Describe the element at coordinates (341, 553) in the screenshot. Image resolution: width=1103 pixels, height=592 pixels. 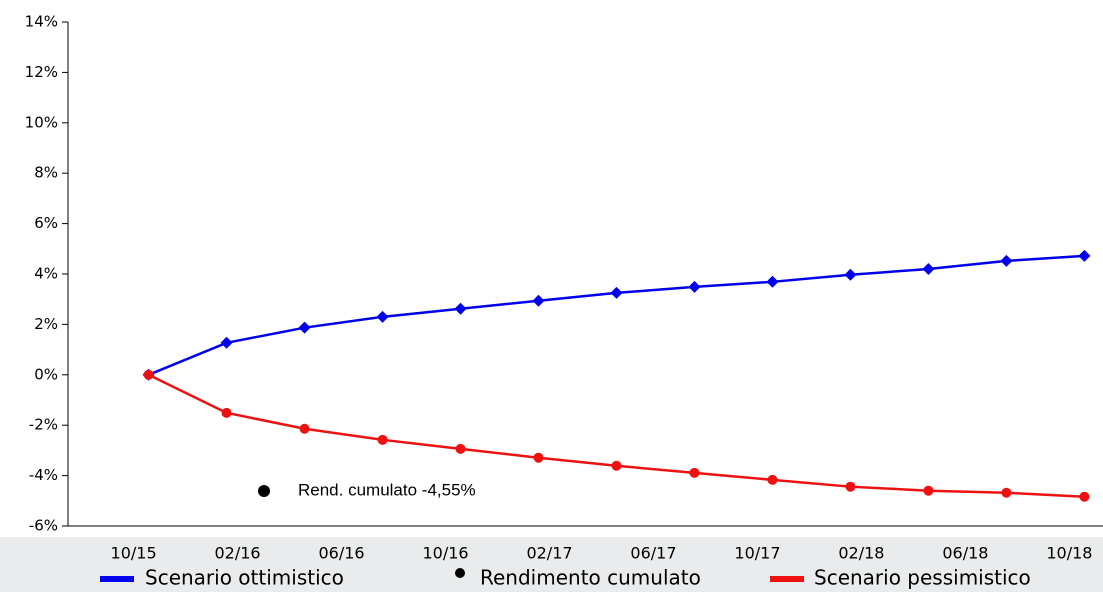
I see `x-tick-label: 06/16` at that location.